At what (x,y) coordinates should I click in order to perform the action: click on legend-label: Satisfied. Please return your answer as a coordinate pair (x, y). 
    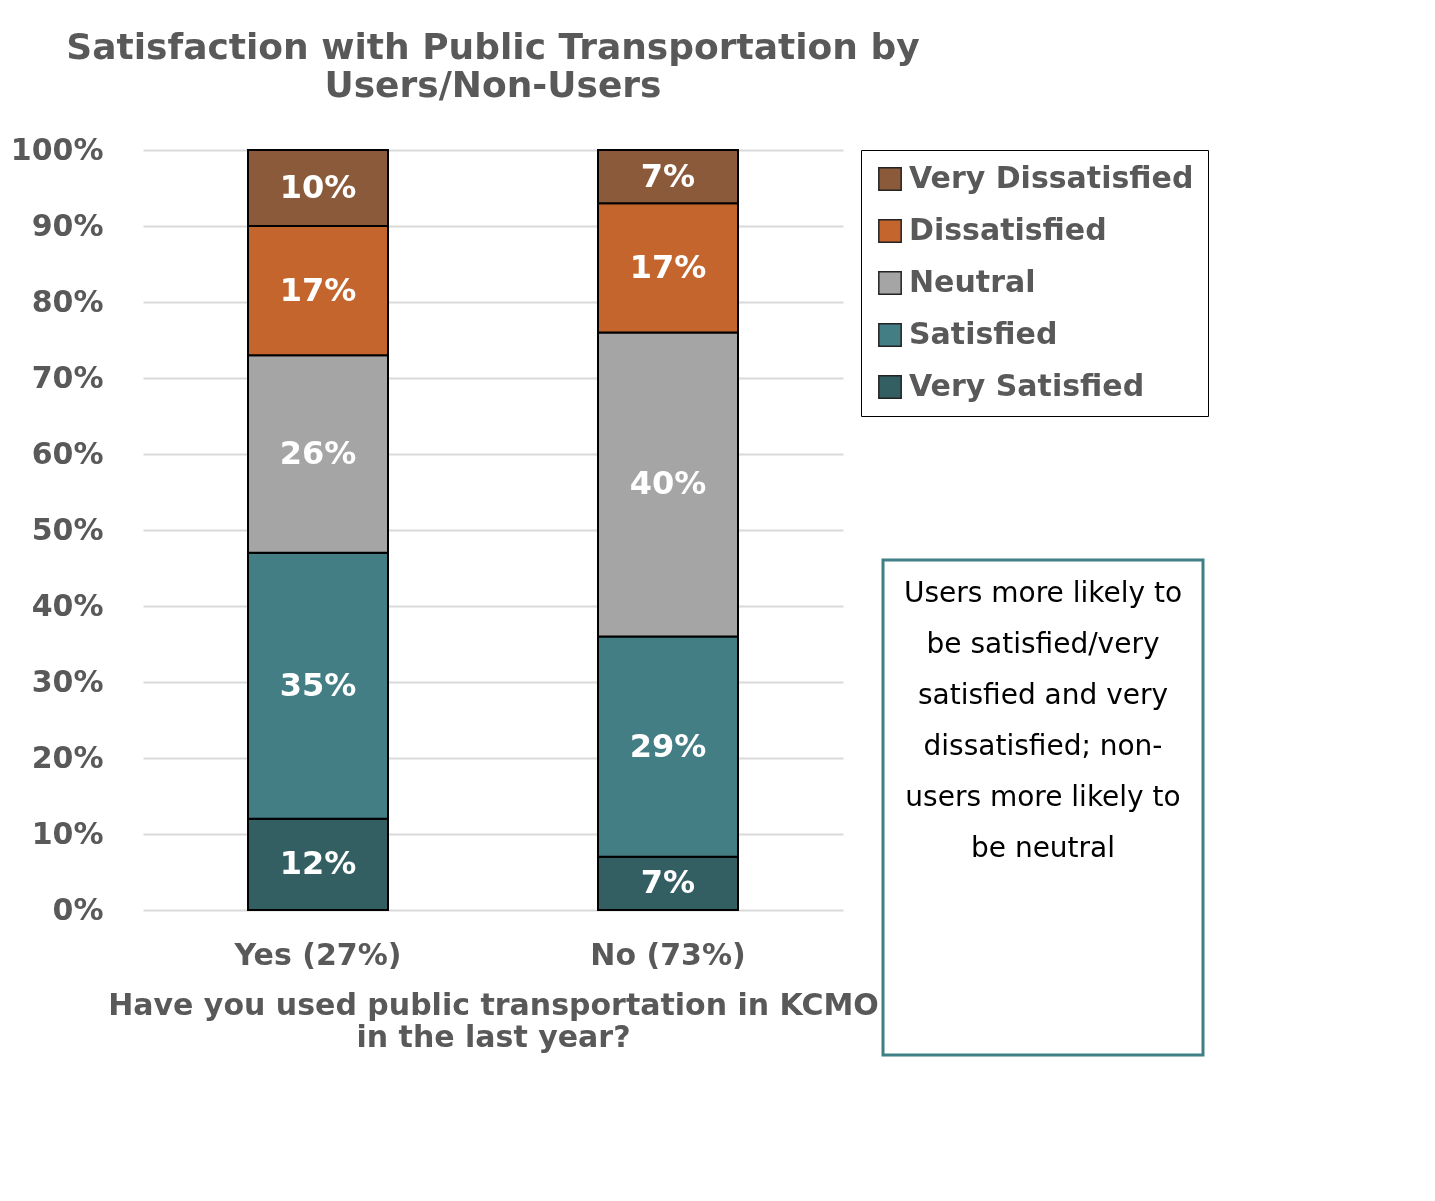
    Looking at the image, I should click on (983, 333).